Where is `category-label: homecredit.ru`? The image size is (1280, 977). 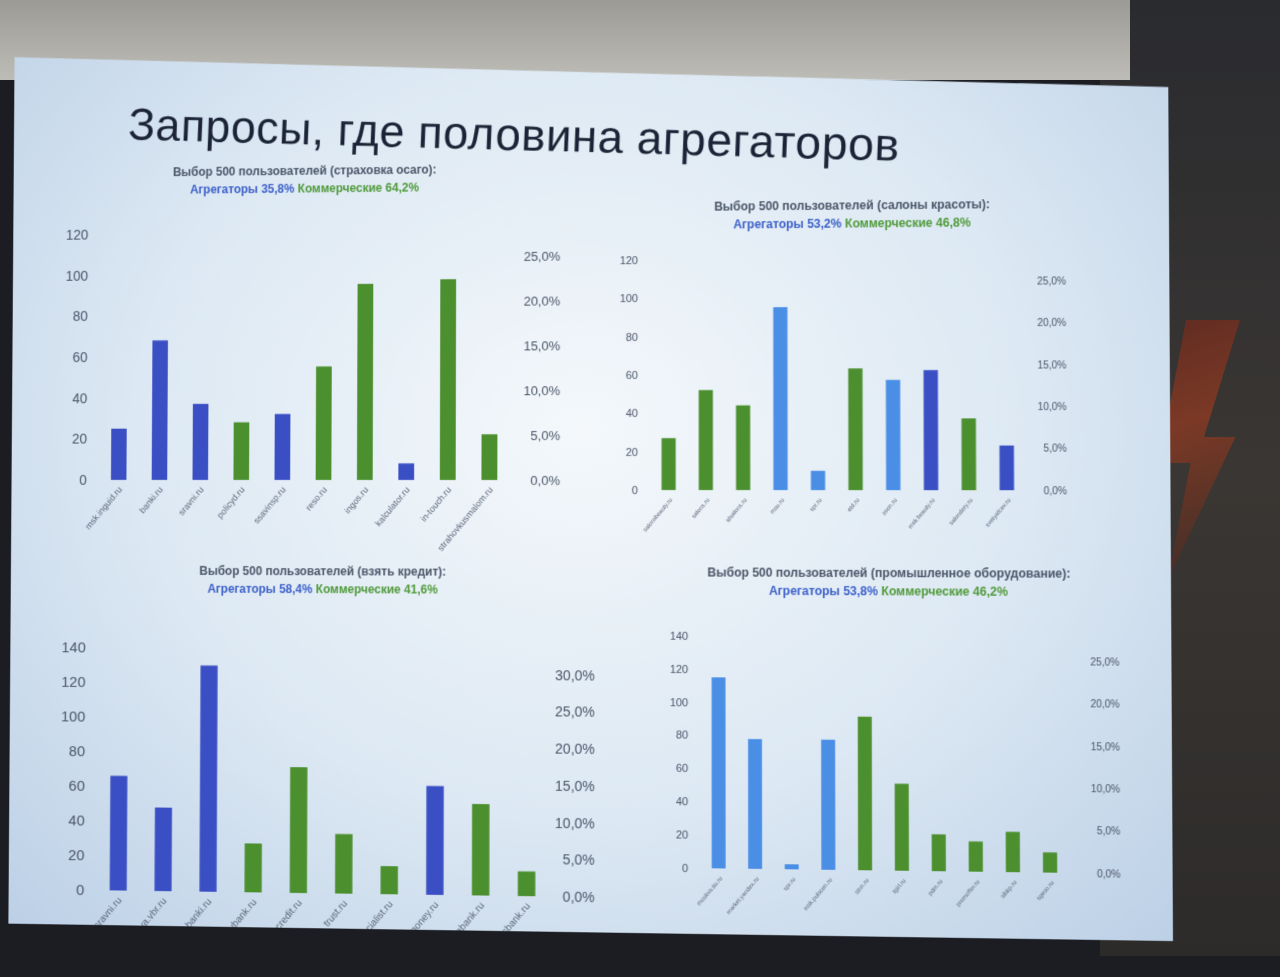 category-label: homecredit.ru is located at coordinates (280, 924).